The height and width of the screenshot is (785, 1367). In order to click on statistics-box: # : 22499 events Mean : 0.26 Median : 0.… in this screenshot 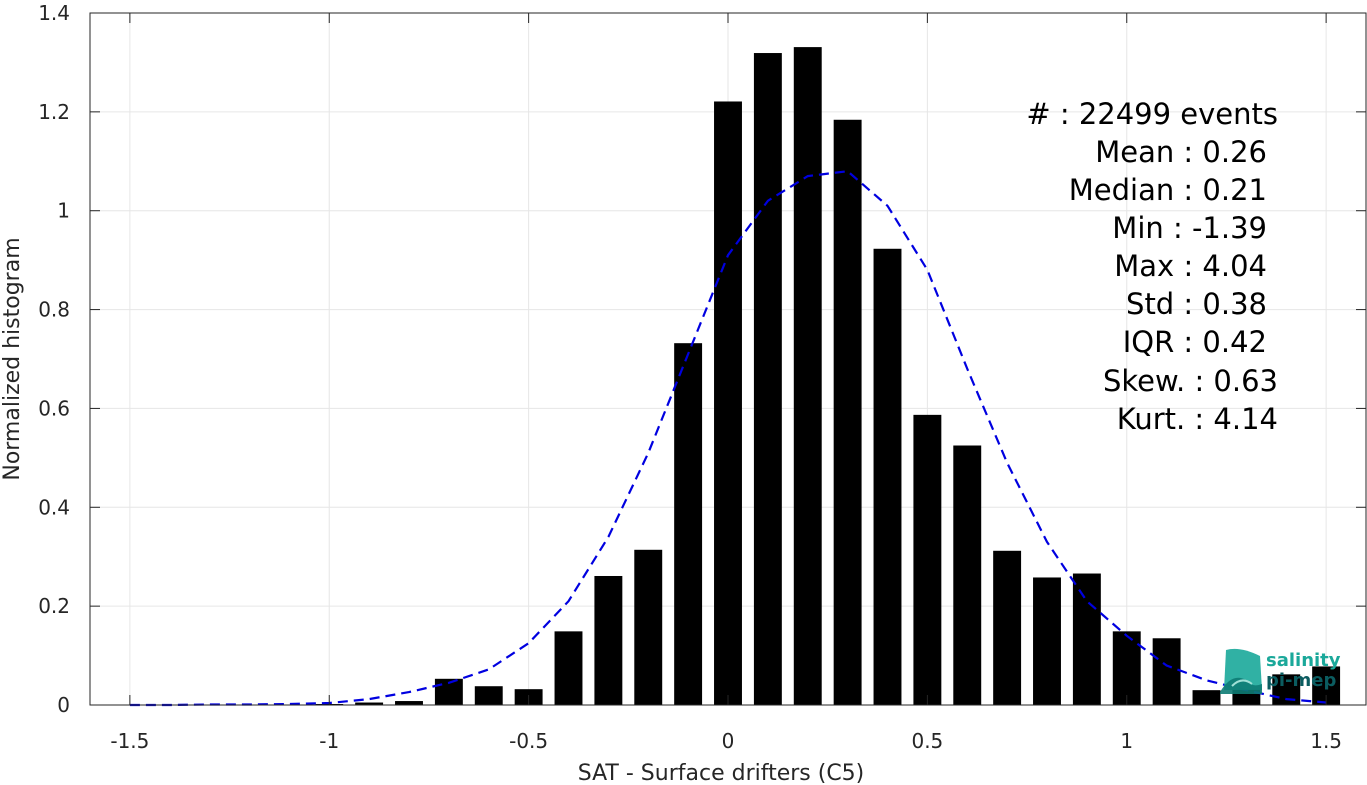, I will do `click(1152, 266)`.